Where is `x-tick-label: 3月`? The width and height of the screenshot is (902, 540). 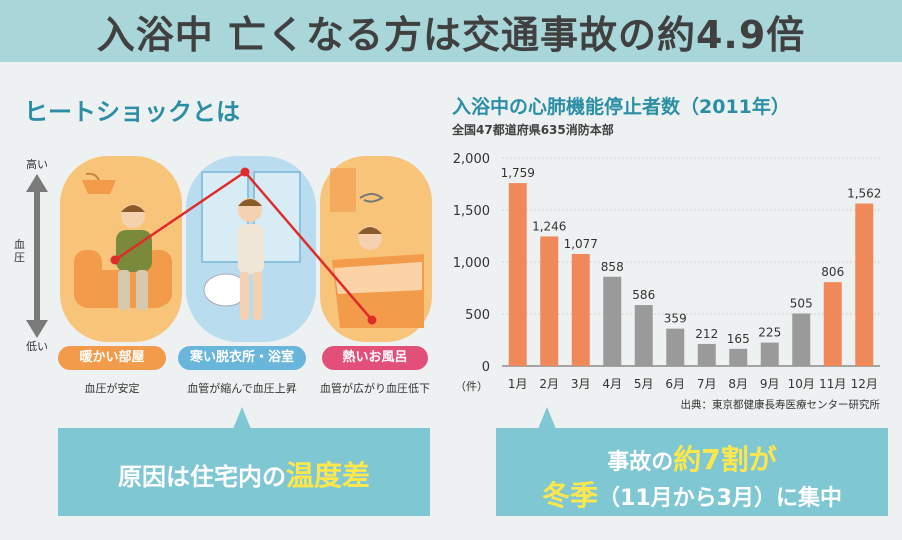
x-tick-label: 3月 is located at coordinates (581, 384).